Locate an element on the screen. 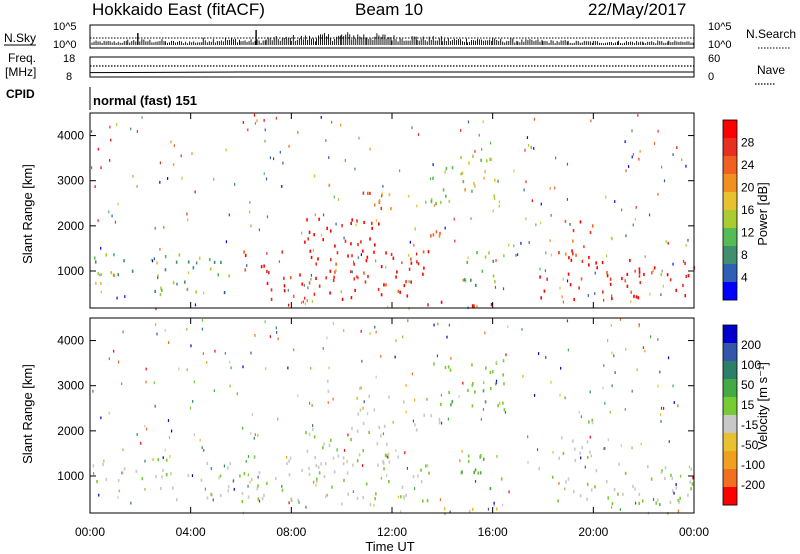 The height and width of the screenshot is (554, 800). power-colorbar-tick: 8 is located at coordinates (744, 255).